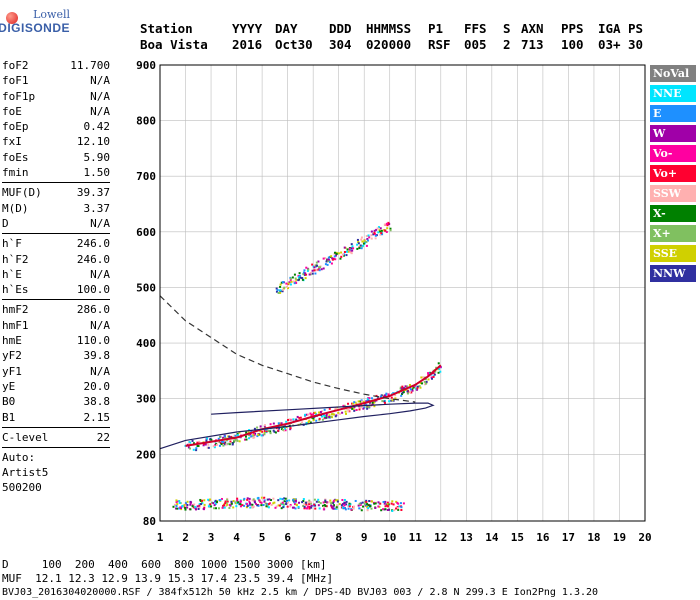 The width and height of the screenshot is (700, 600). I want to click on header-row1-cell: IGA, so click(609, 28).